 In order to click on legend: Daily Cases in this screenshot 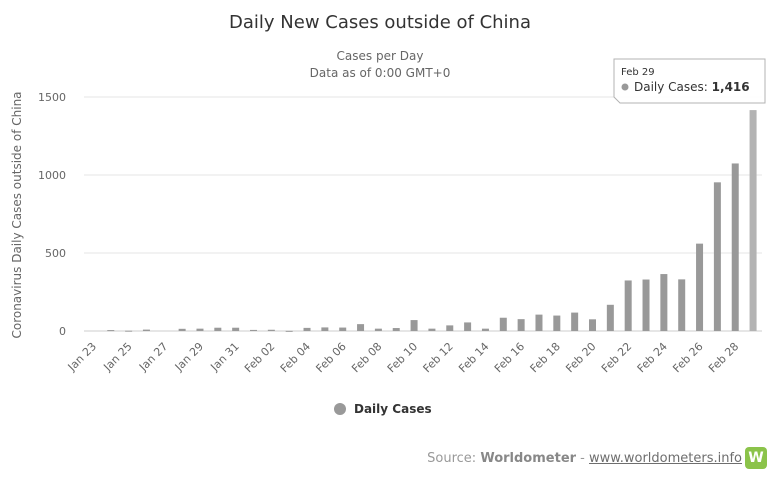, I will do `click(383, 409)`.